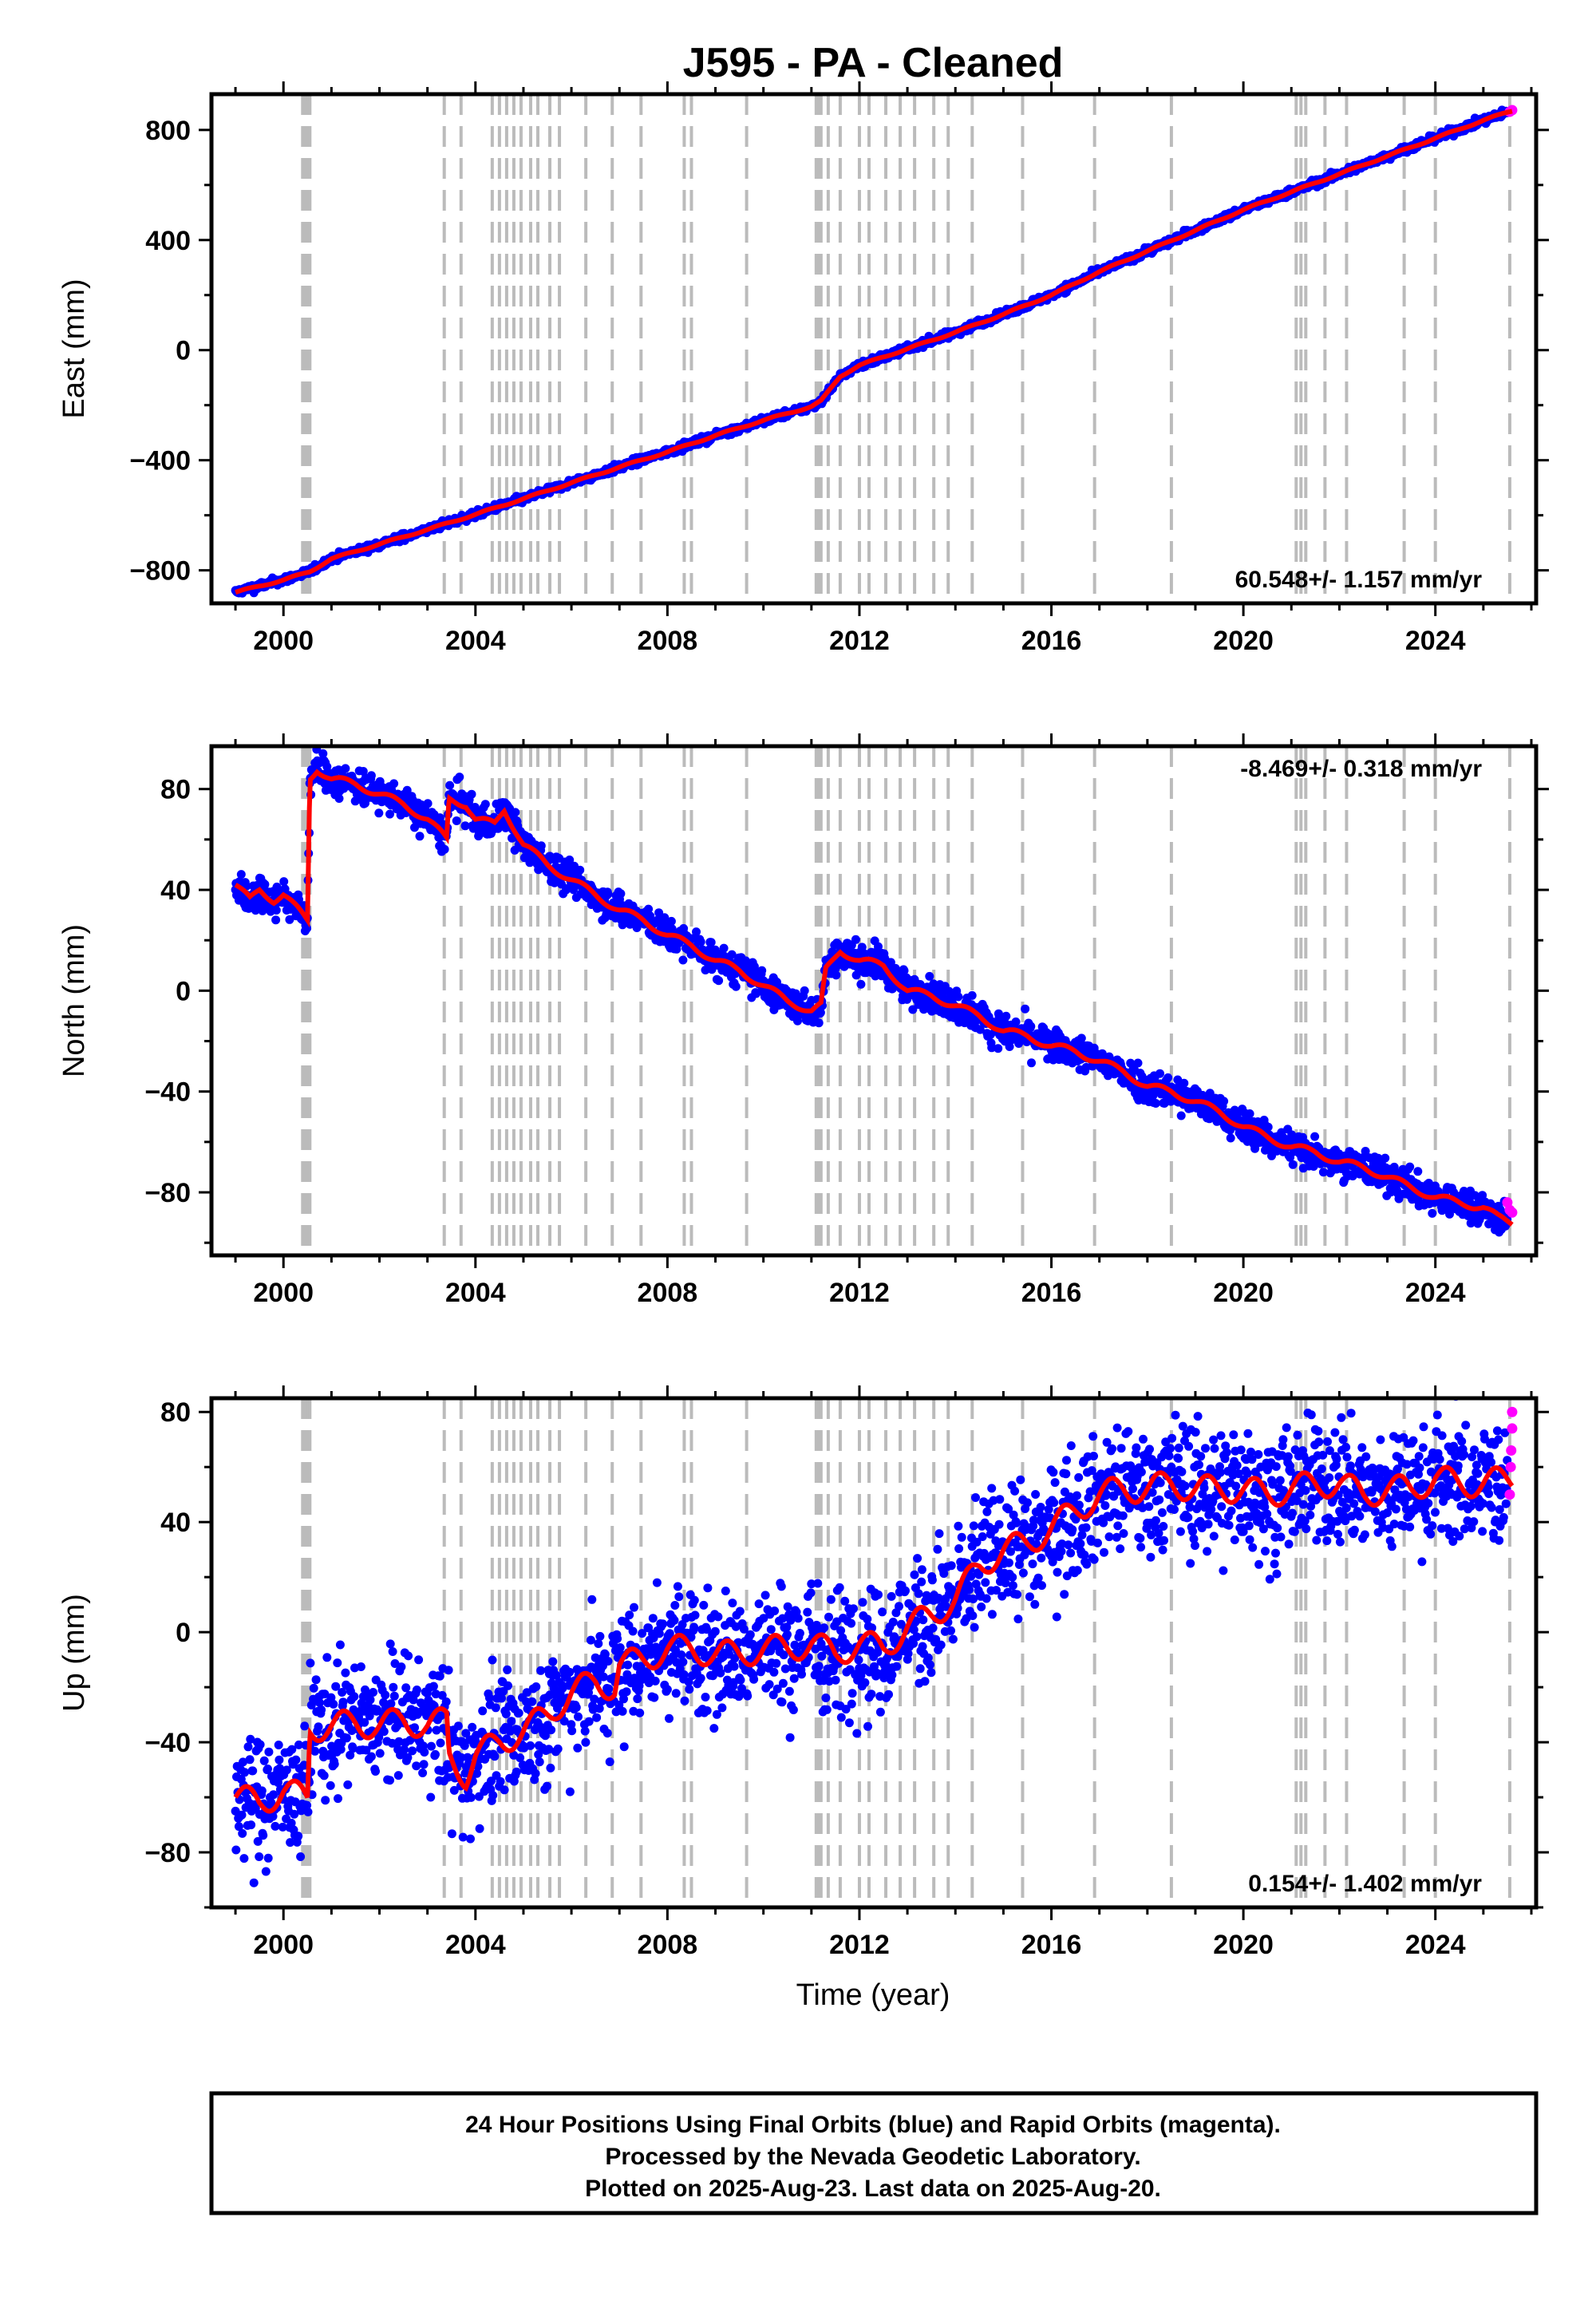 This screenshot has width=1596, height=2316. Describe the element at coordinates (168, 131) in the screenshot. I see `y-tick-label: 800` at that location.